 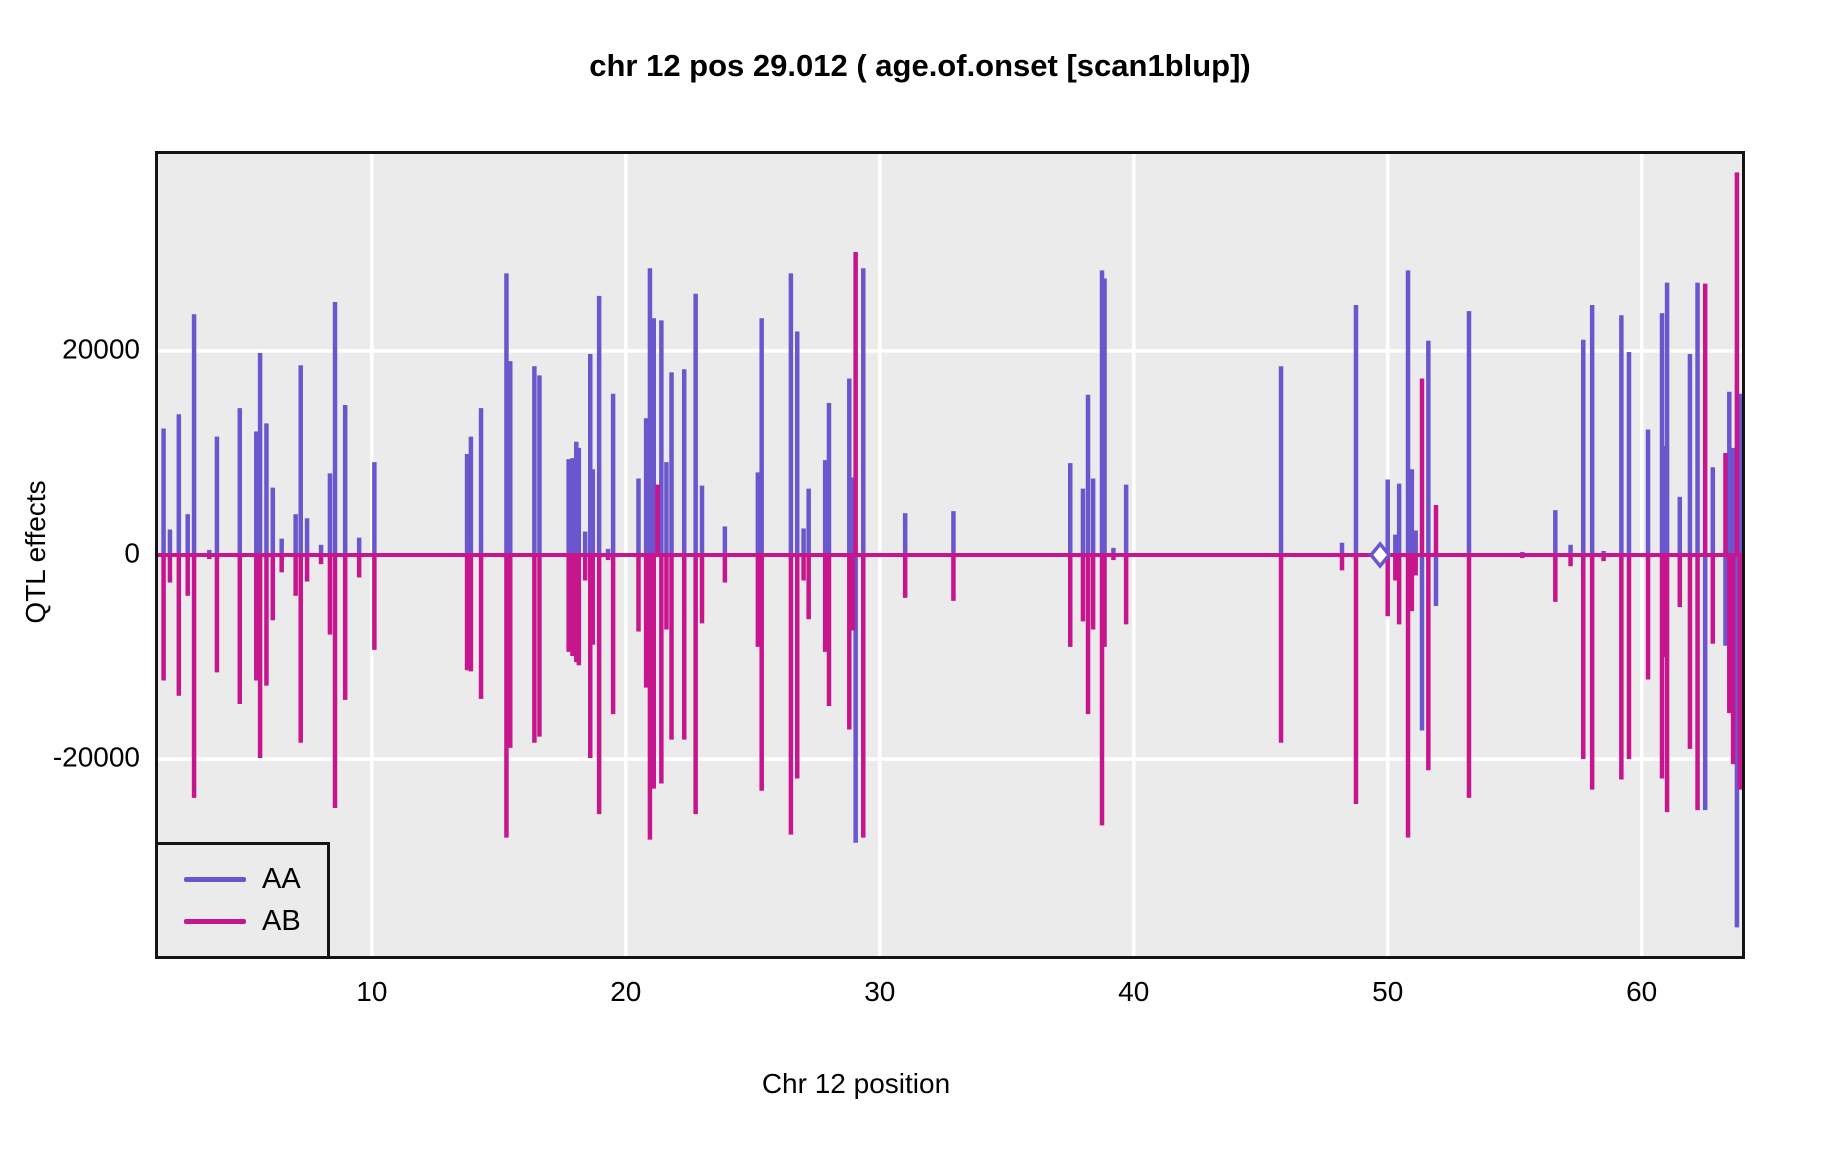 I want to click on x-tick-label: 50, so click(x=1388, y=991).